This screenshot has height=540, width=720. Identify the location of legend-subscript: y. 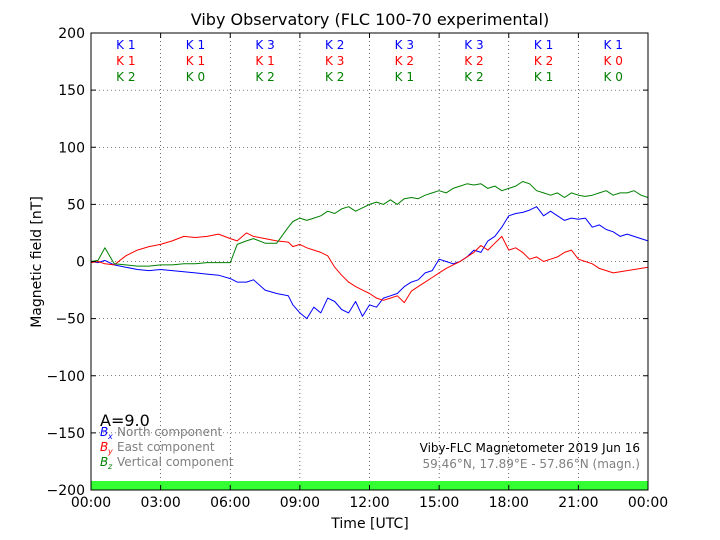
(110, 451).